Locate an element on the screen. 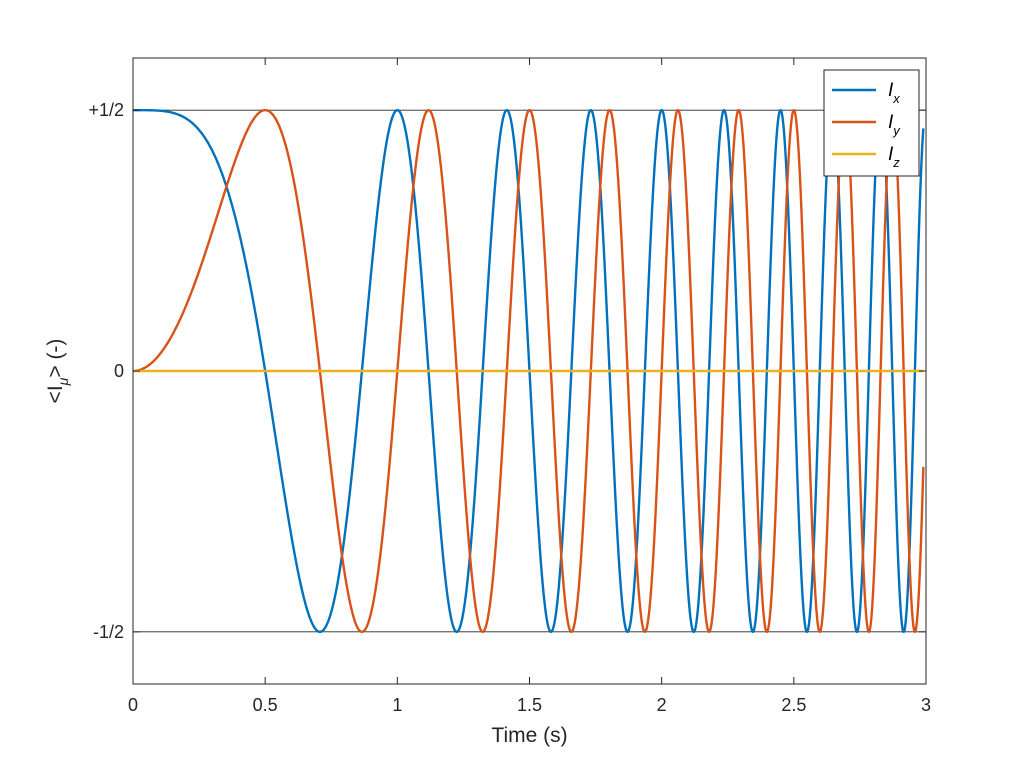 The width and height of the screenshot is (1024, 768). legend-label-sub: y is located at coordinates (896, 130).